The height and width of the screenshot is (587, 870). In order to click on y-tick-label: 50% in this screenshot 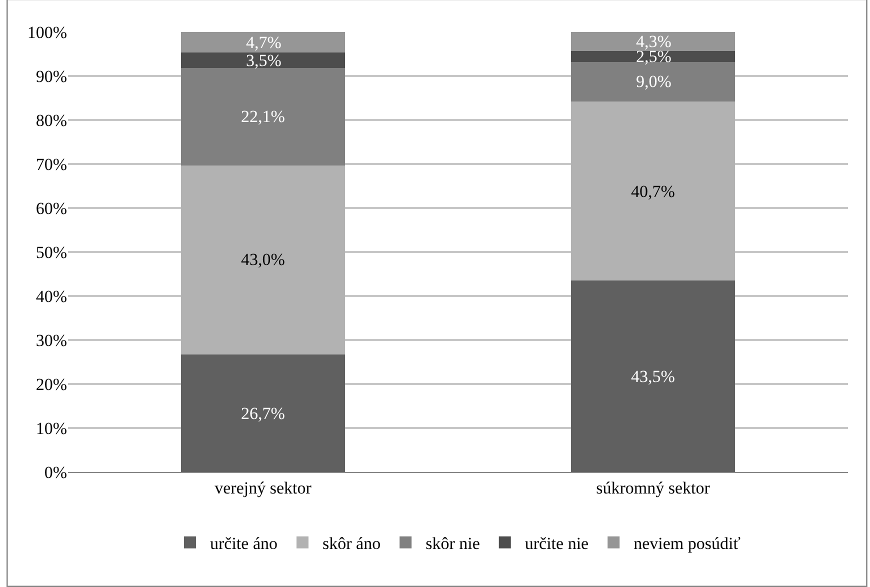, I will do `click(51, 252)`.